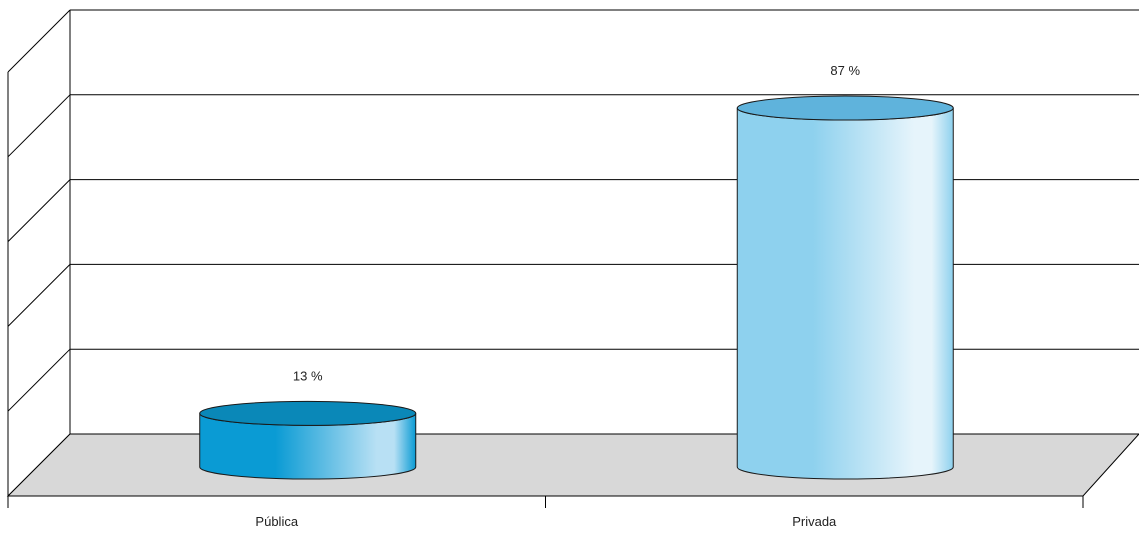 The width and height of the screenshot is (1139, 539). What do you see at coordinates (308, 375) in the screenshot?
I see `data-label: 13 %` at bounding box center [308, 375].